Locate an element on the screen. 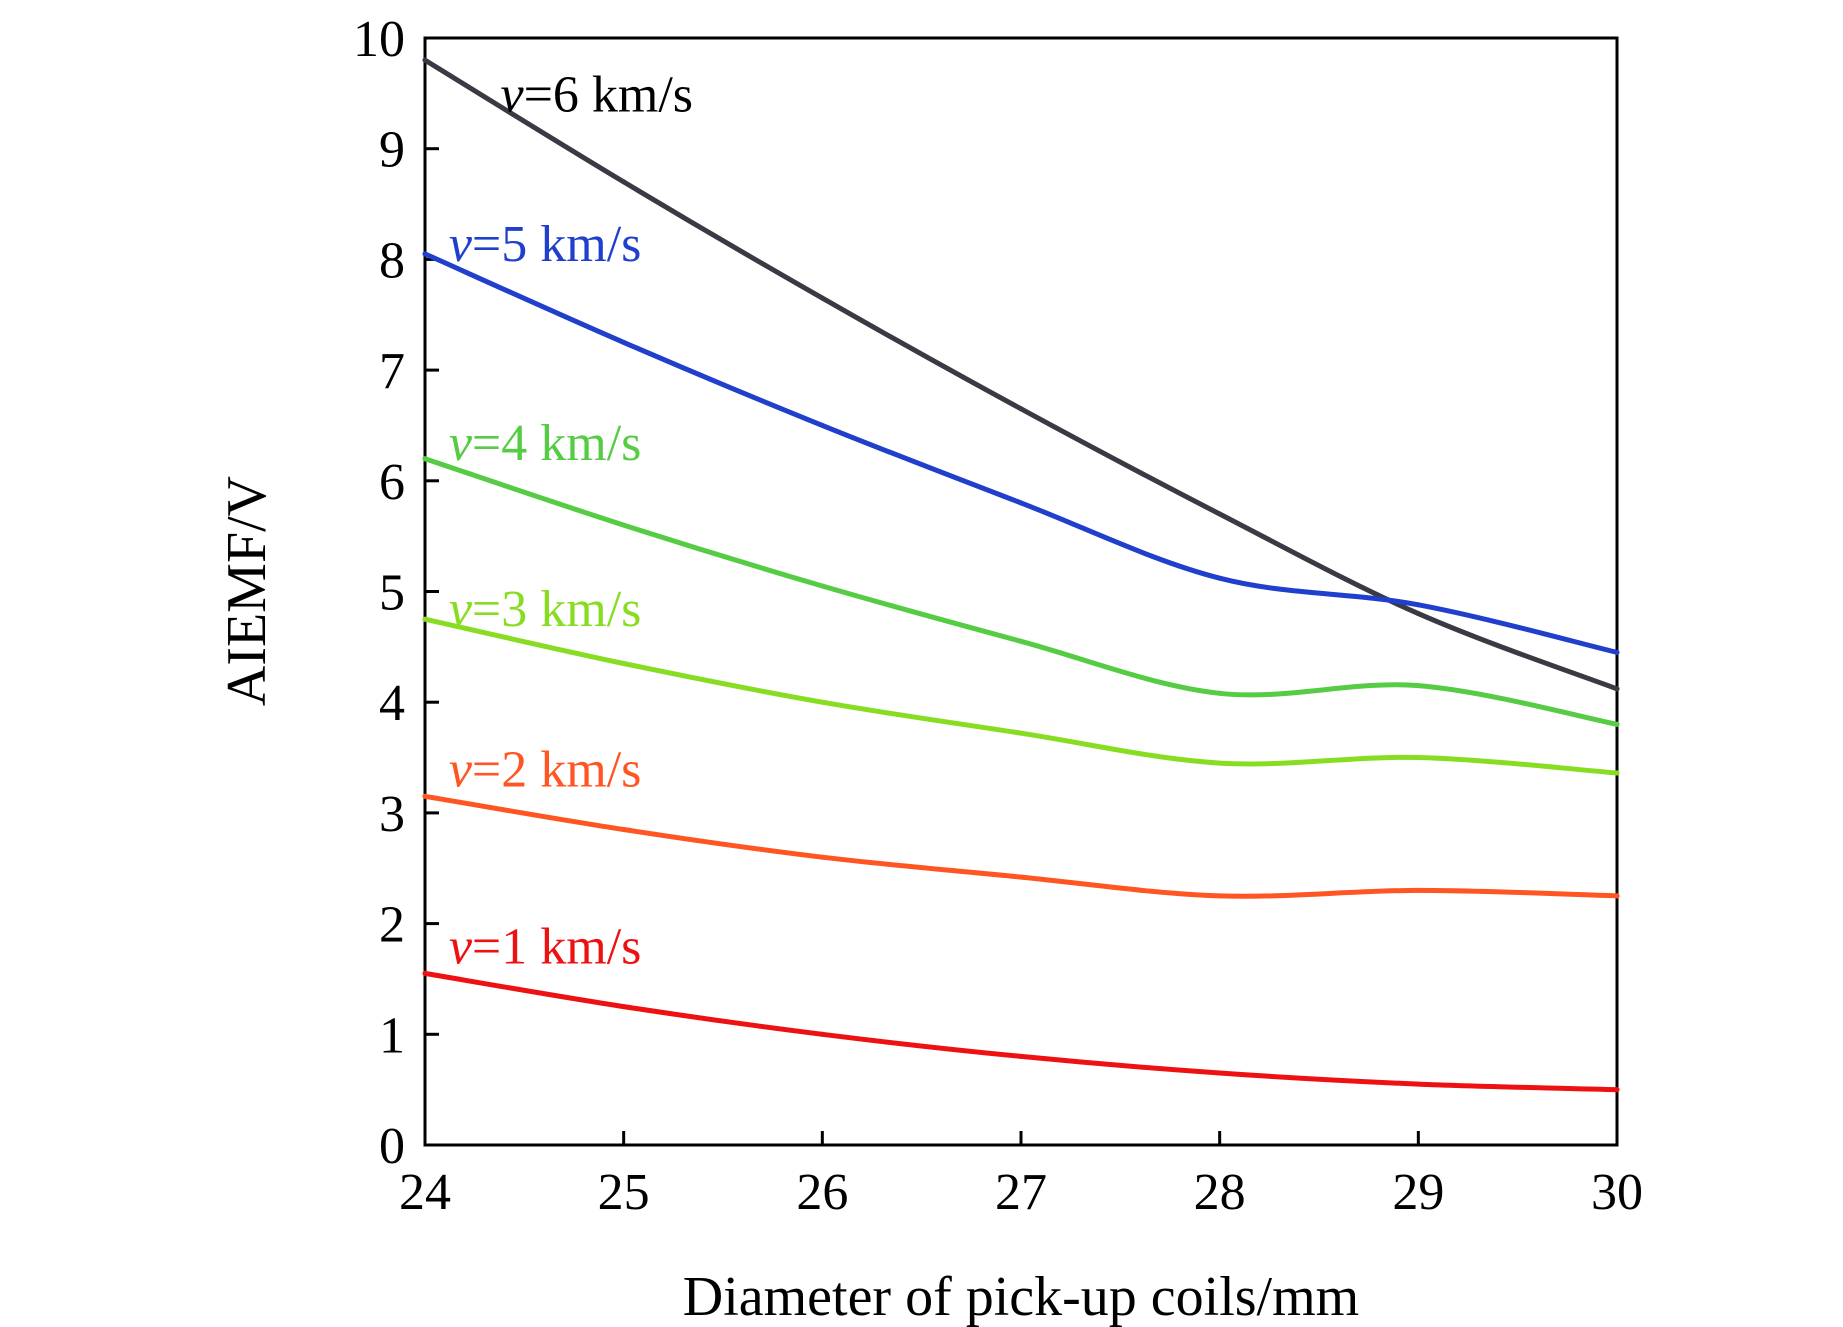  x-tick-label: 28 is located at coordinates (1220, 1192).